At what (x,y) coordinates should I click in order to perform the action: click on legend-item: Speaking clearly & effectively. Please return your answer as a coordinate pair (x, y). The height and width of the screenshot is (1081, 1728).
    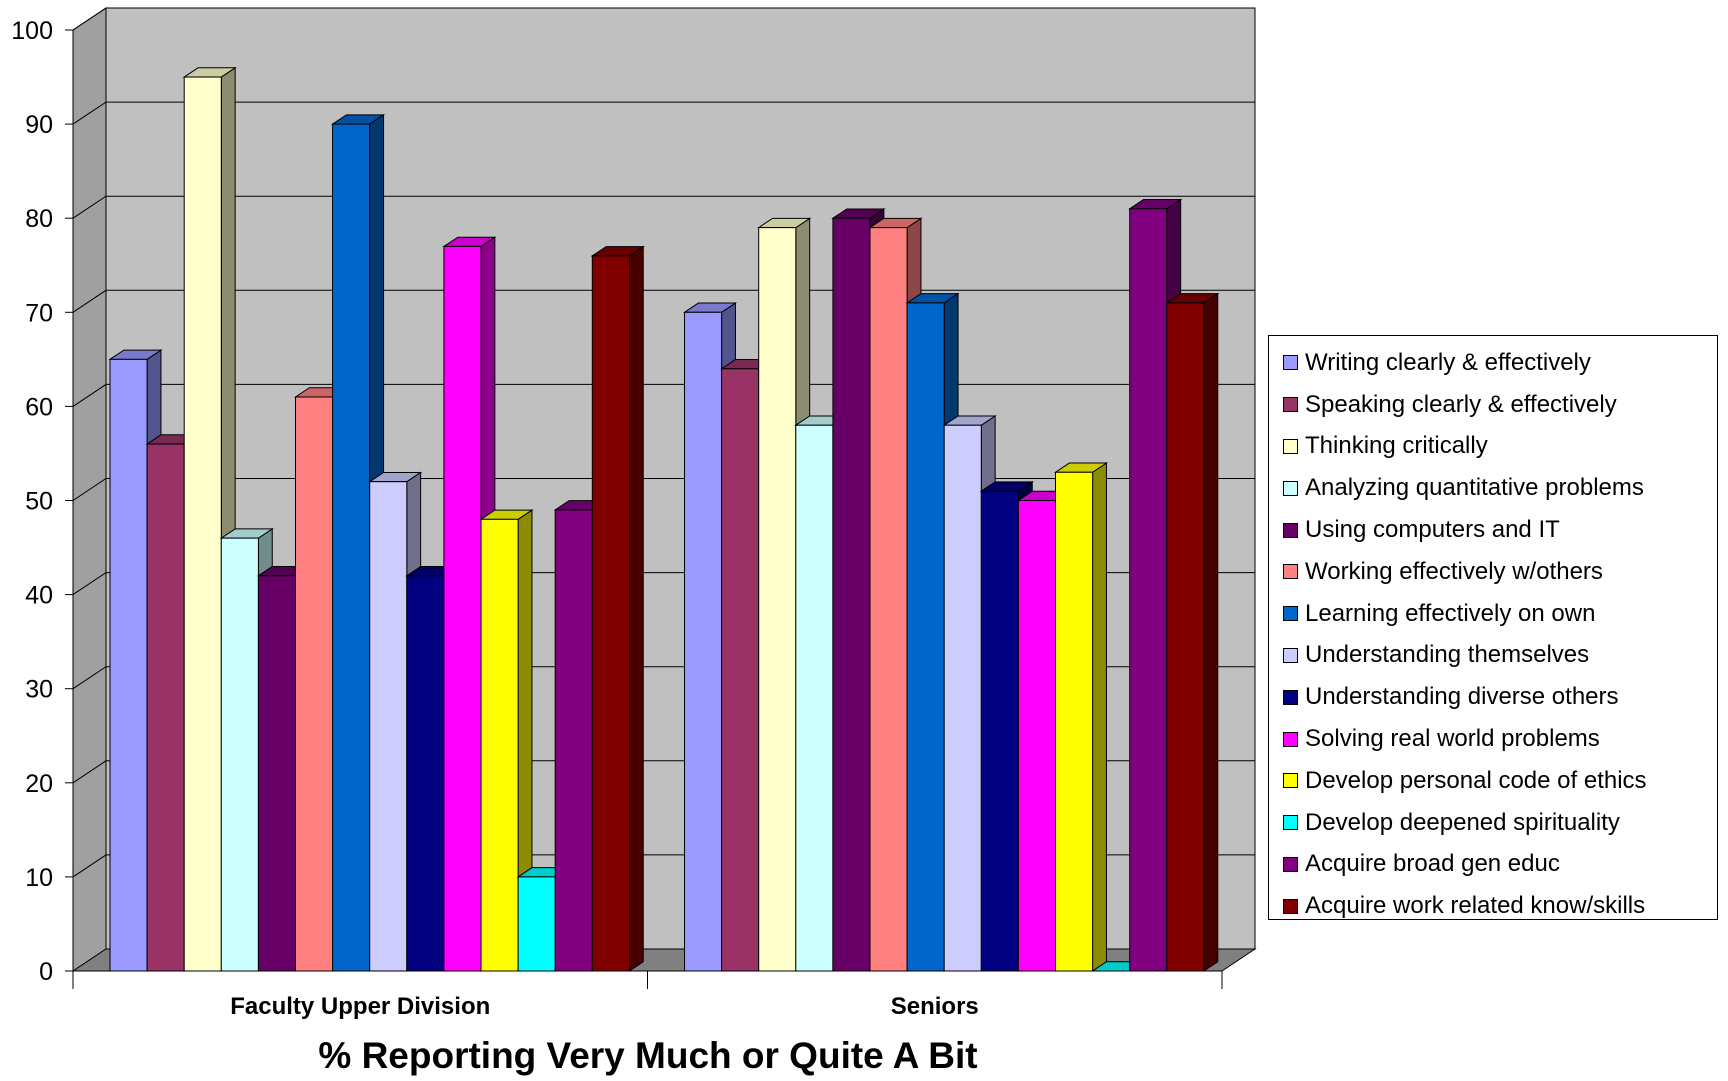
    Looking at the image, I should click on (1500, 405).